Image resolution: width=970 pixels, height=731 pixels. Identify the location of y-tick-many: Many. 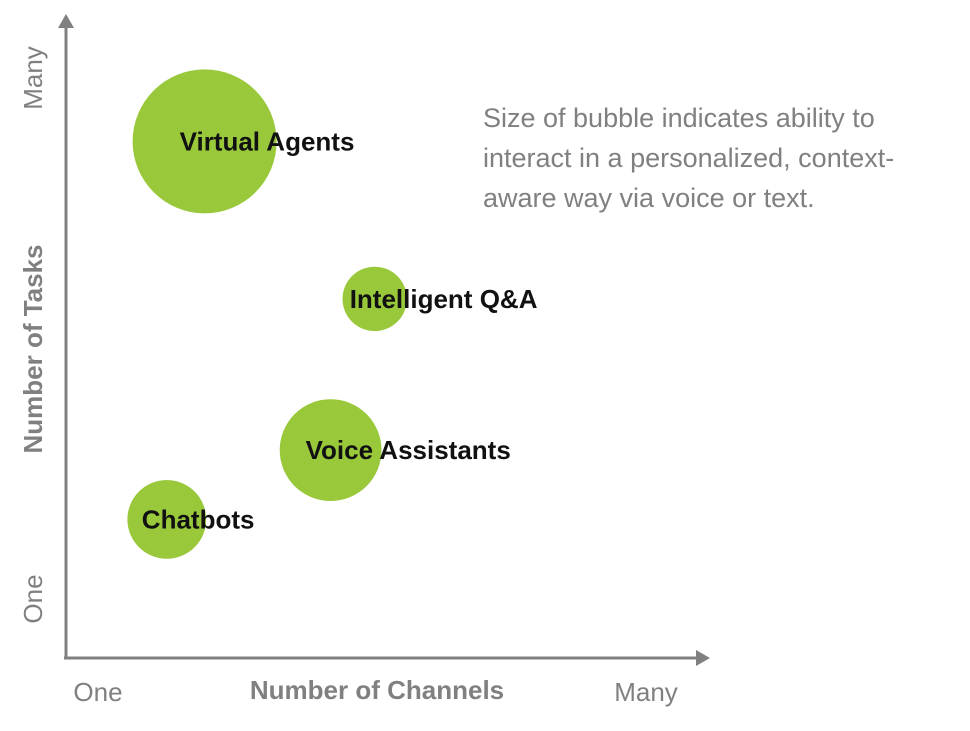
(33, 78).